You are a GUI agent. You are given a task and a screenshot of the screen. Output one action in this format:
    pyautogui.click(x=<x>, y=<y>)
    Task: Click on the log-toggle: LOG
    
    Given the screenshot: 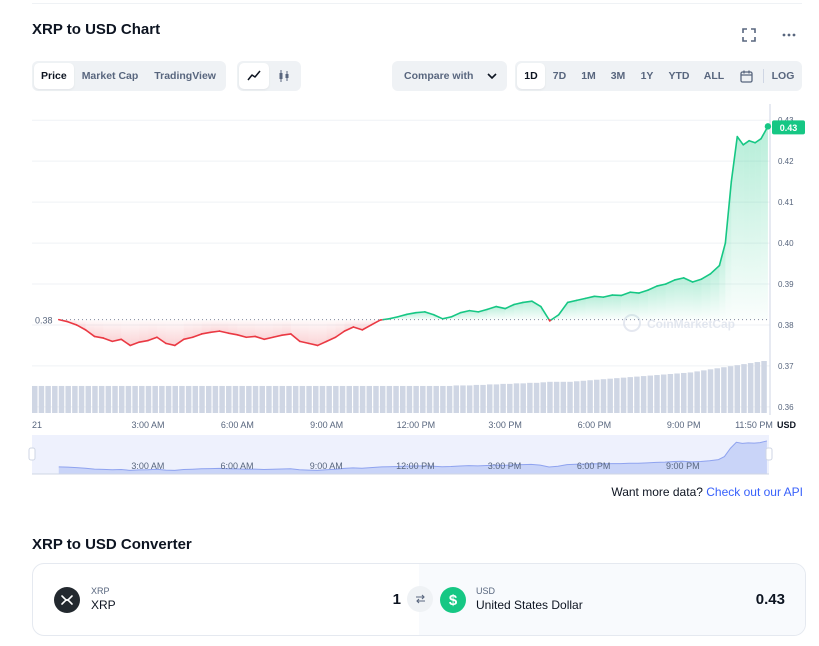 What is the action you would take?
    pyautogui.click(x=783, y=76)
    